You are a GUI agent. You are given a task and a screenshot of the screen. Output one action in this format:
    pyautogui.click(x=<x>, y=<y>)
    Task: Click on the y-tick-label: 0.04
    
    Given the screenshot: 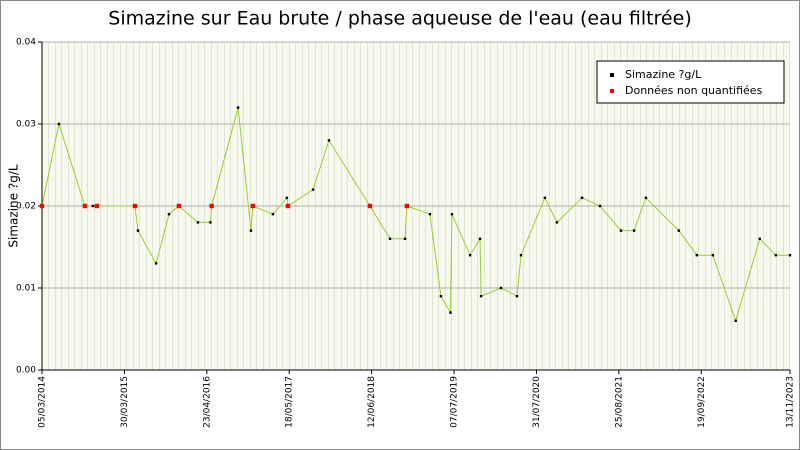 What is the action you would take?
    pyautogui.click(x=26, y=43)
    